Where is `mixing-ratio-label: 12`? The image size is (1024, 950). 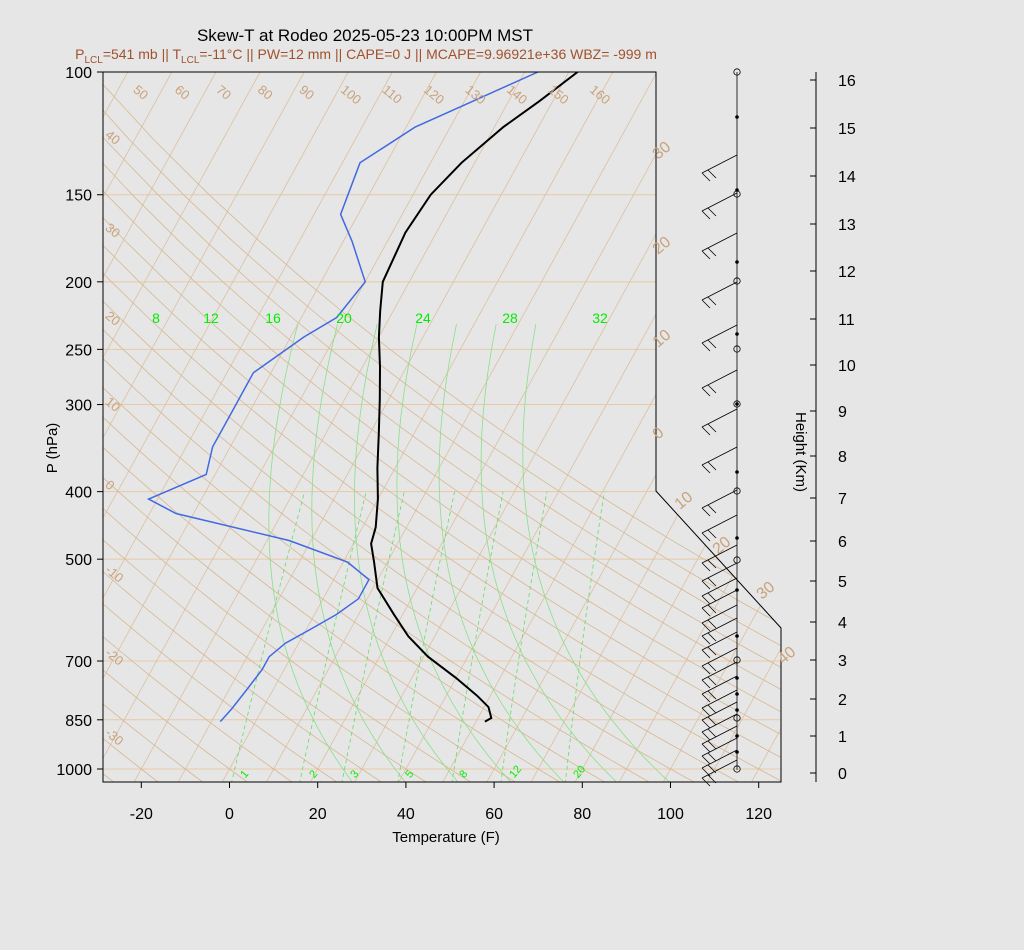 mixing-ratio-label: 12 is located at coordinates (211, 318).